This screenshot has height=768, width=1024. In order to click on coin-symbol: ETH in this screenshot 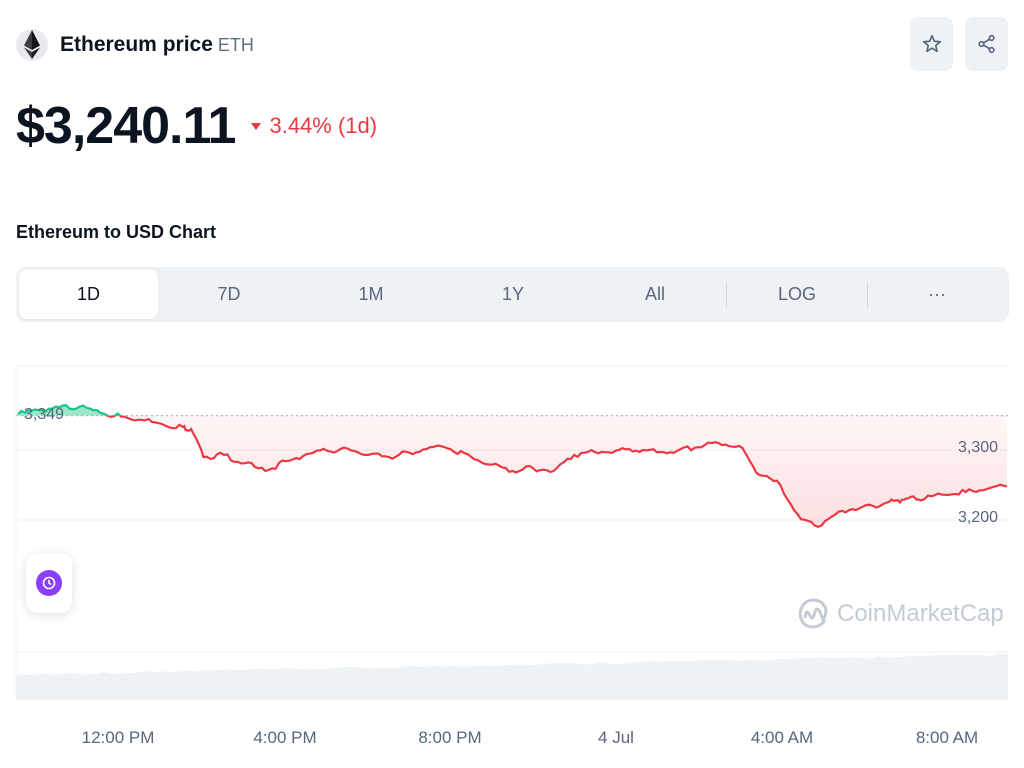, I will do `click(235, 44)`.